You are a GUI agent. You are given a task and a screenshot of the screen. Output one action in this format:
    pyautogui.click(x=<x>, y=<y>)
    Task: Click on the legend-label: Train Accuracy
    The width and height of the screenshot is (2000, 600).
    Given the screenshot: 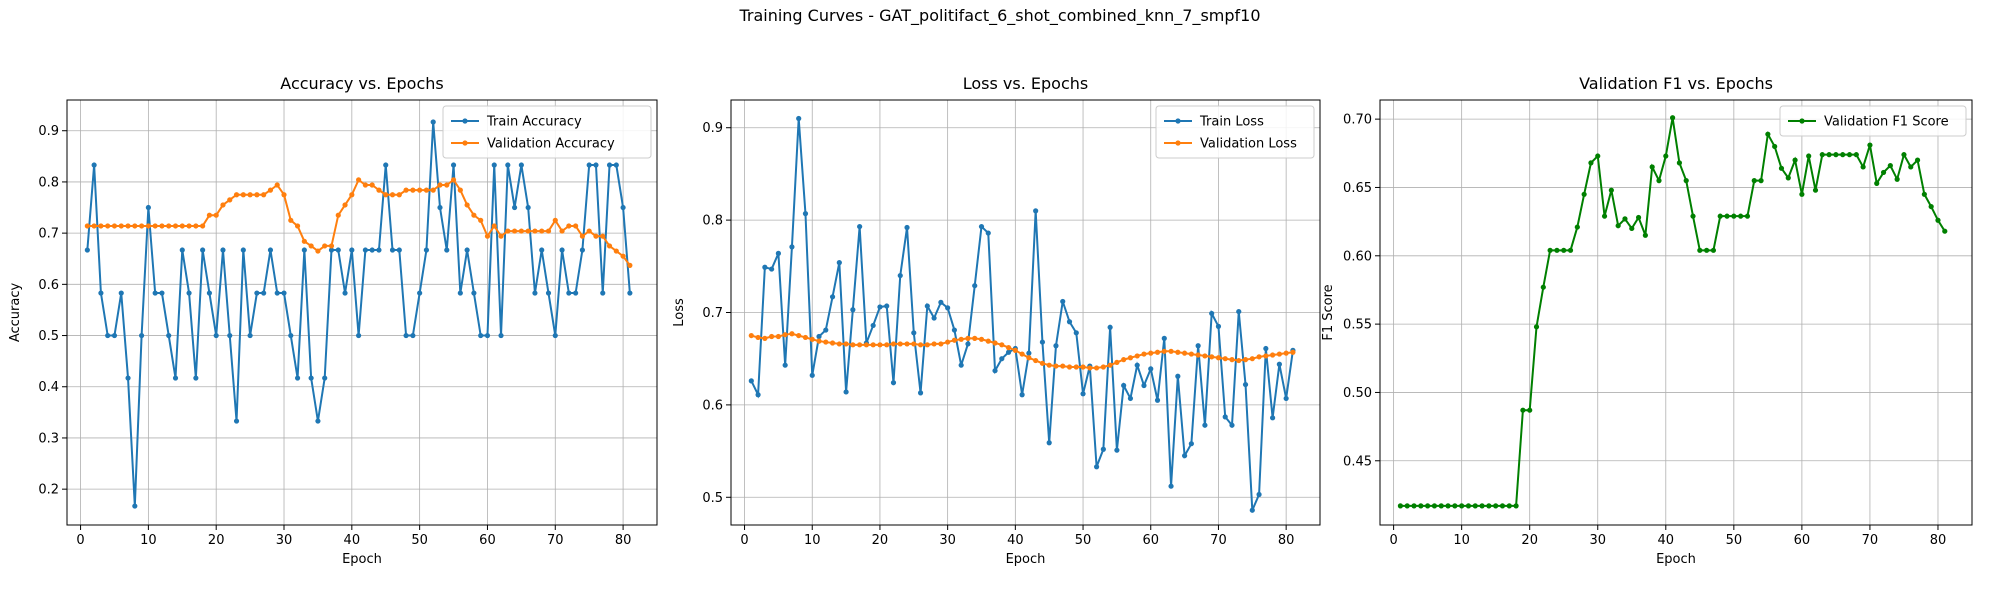 What is the action you would take?
    pyautogui.click(x=534, y=122)
    